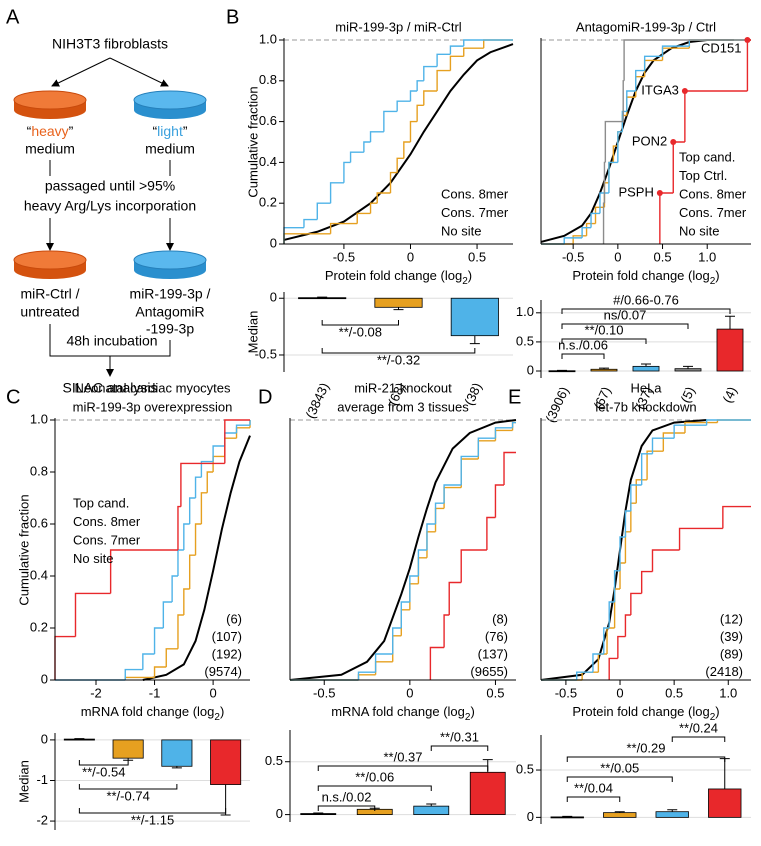 This screenshot has width=761, height=846. What do you see at coordinates (500, 618) in the screenshot?
I see `count-label: (8)` at bounding box center [500, 618].